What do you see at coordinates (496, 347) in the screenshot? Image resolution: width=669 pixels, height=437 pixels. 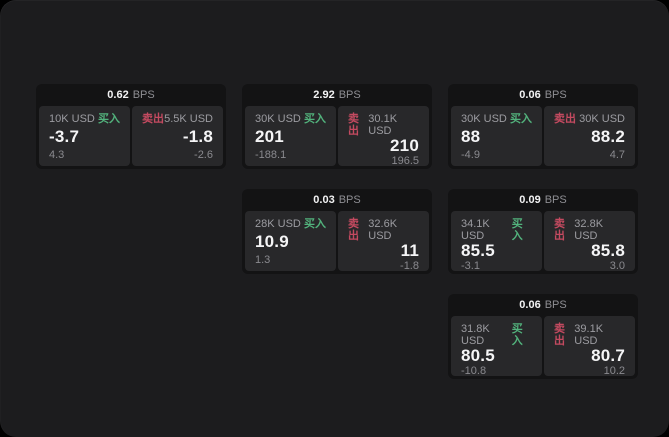 I see `buy-panel: 31.8K USD 买入 80.5 -10.8` at bounding box center [496, 347].